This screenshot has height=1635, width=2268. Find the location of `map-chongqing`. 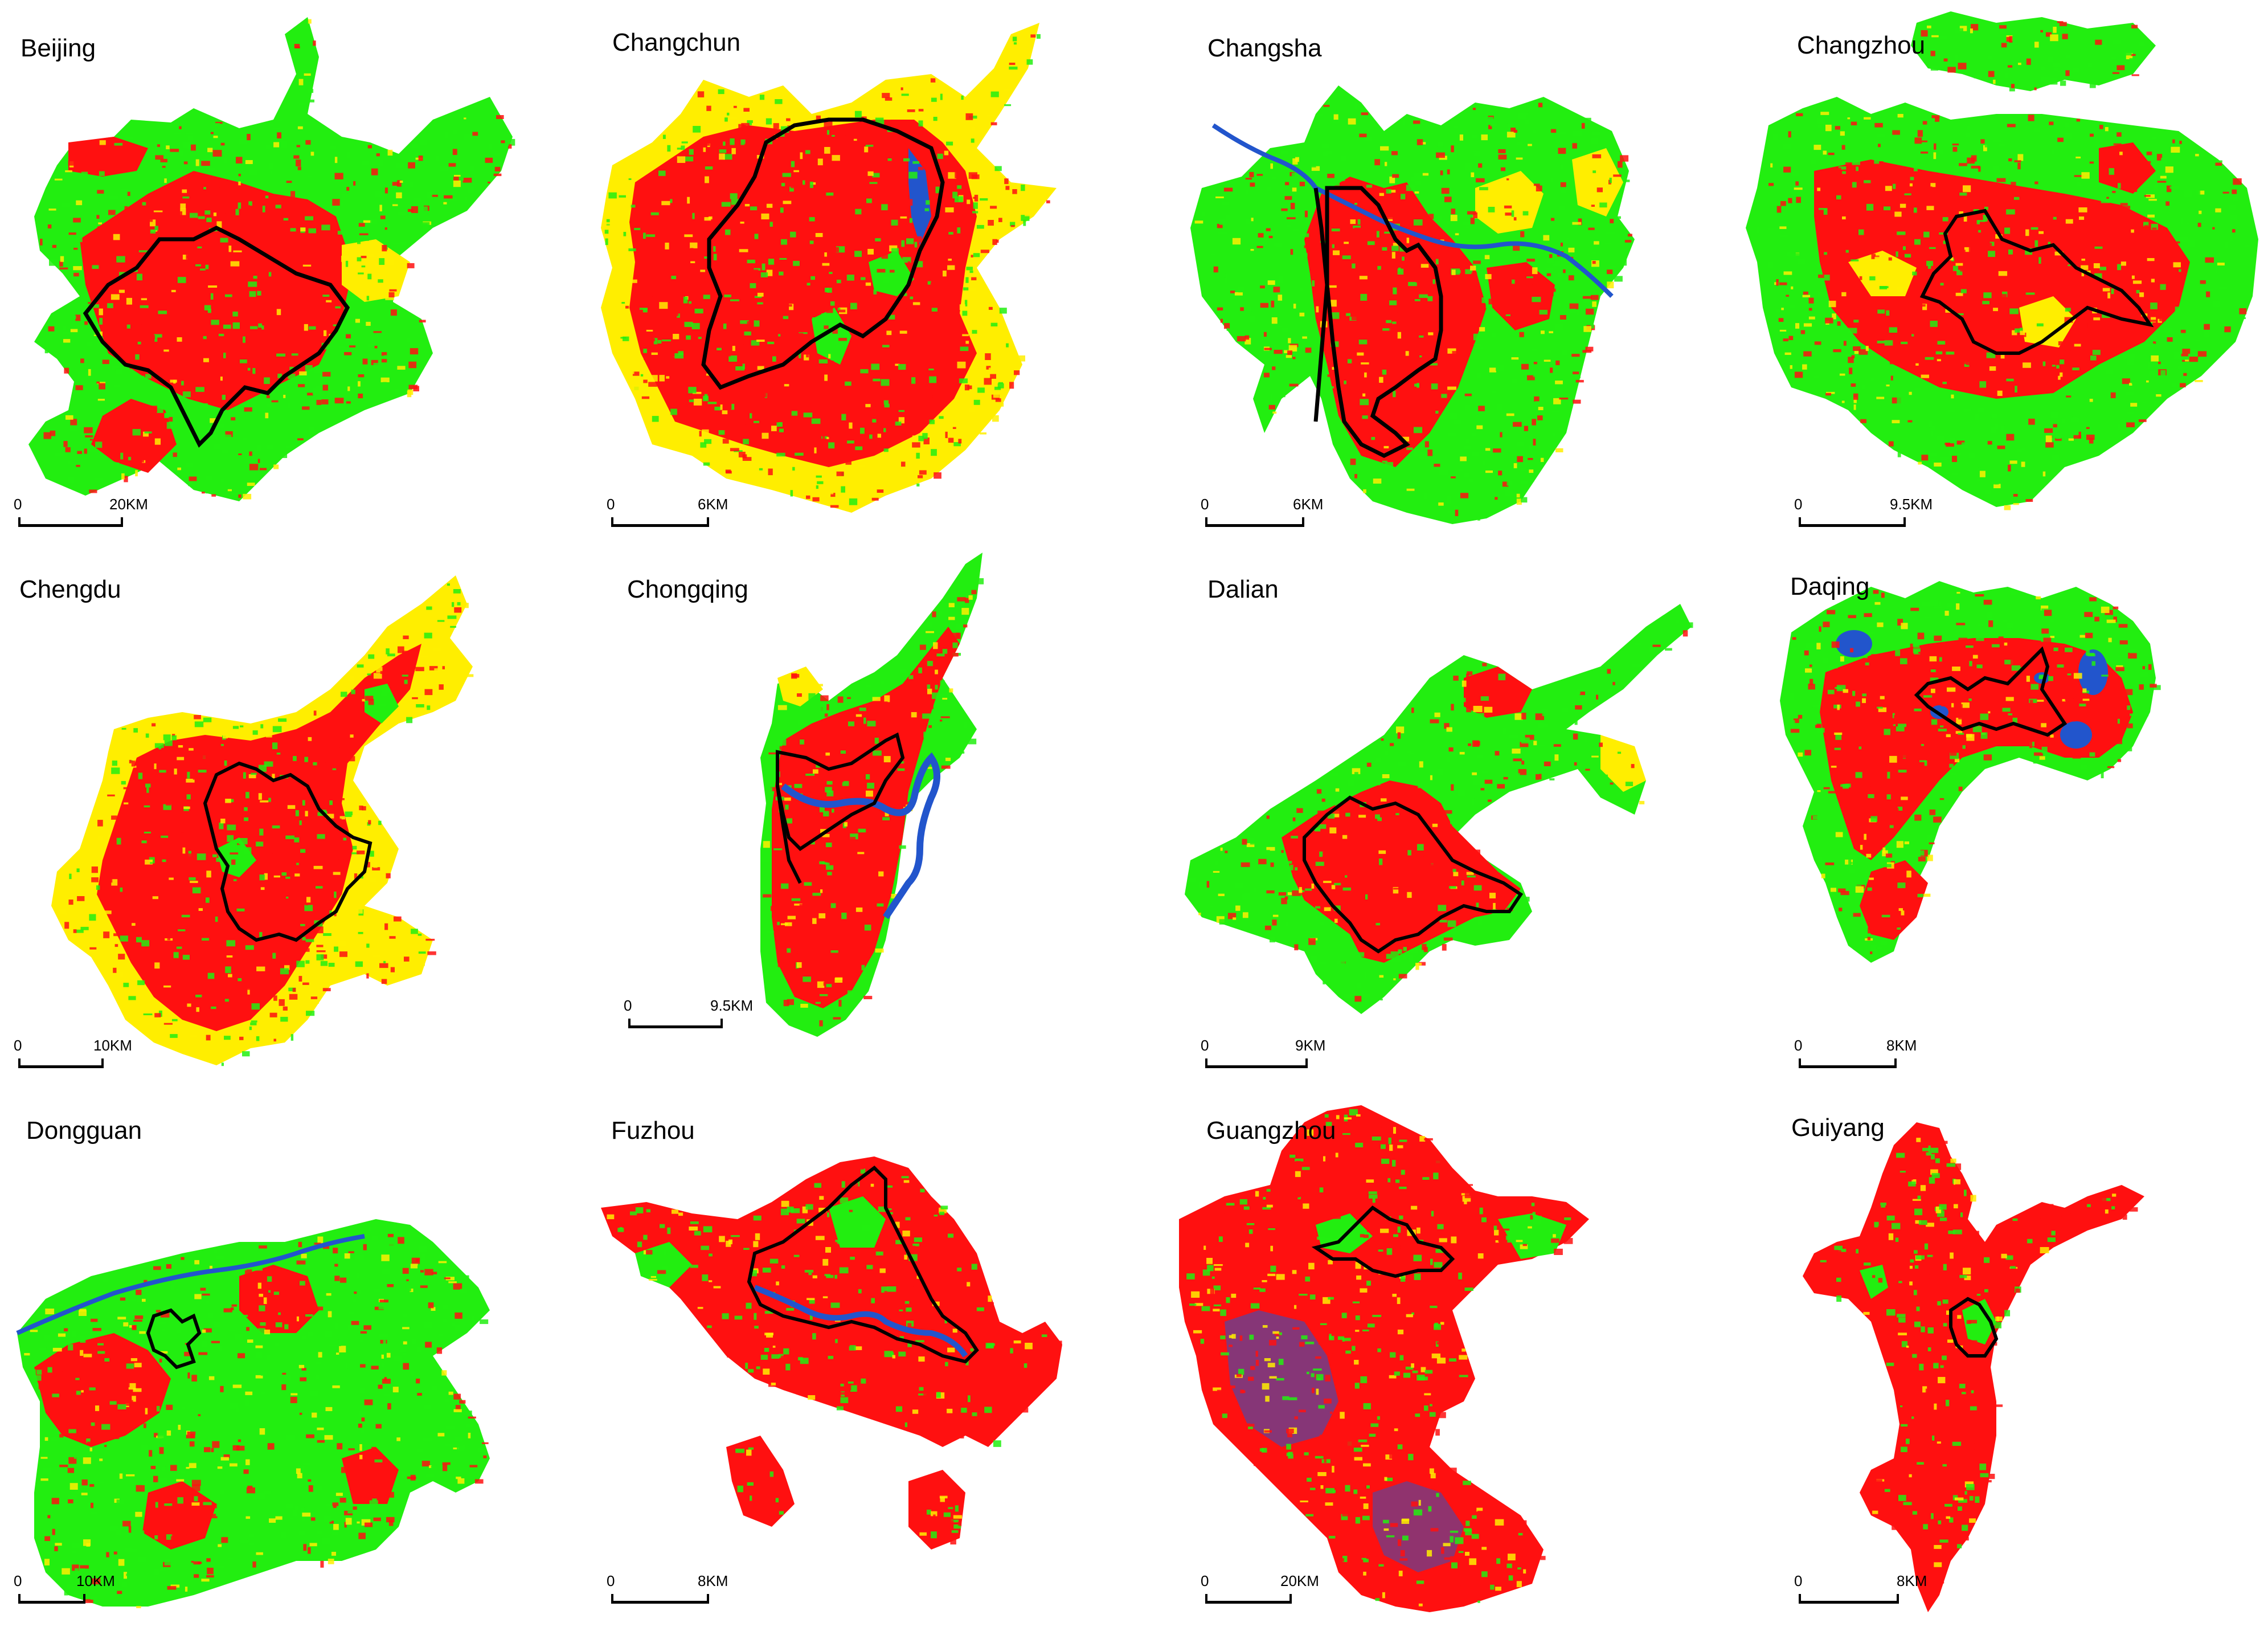

map-chongqing is located at coordinates (872, 795).